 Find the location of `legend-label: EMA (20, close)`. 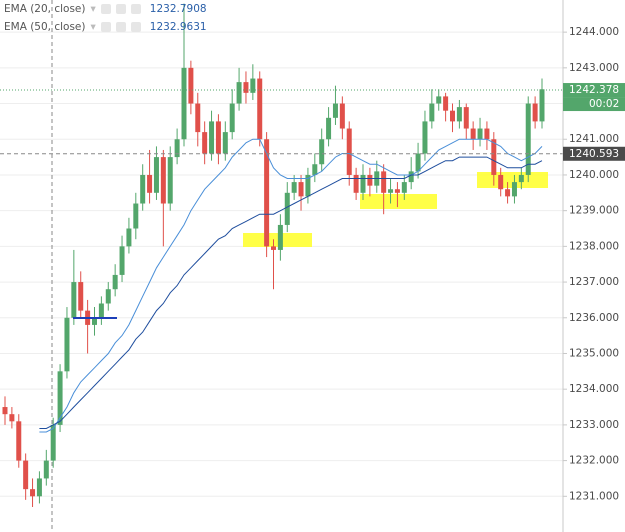

legend-label: EMA (20, close) is located at coordinates (45, 9).